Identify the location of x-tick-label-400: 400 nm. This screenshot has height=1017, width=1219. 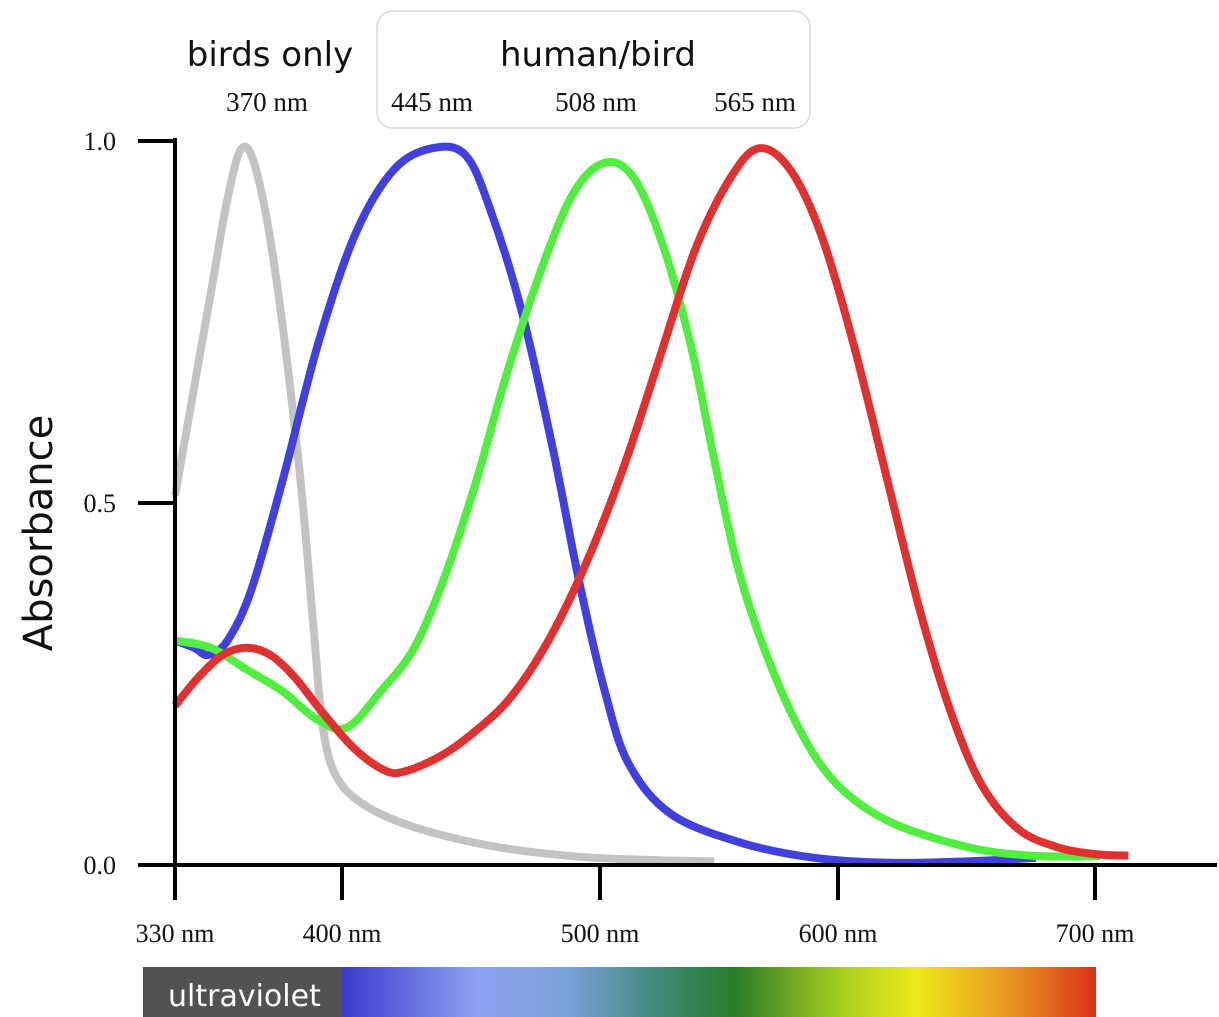
(342, 933).